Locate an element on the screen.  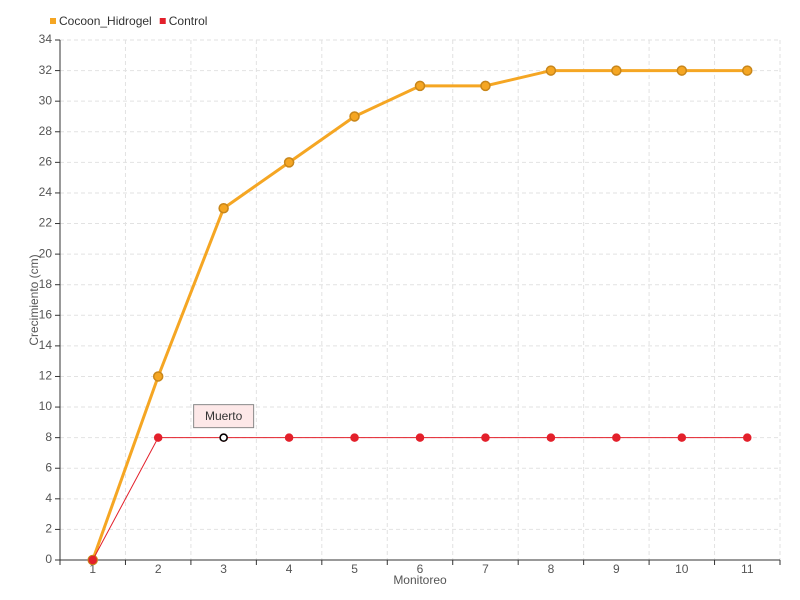
x-tick-label: 1 is located at coordinates (92, 569).